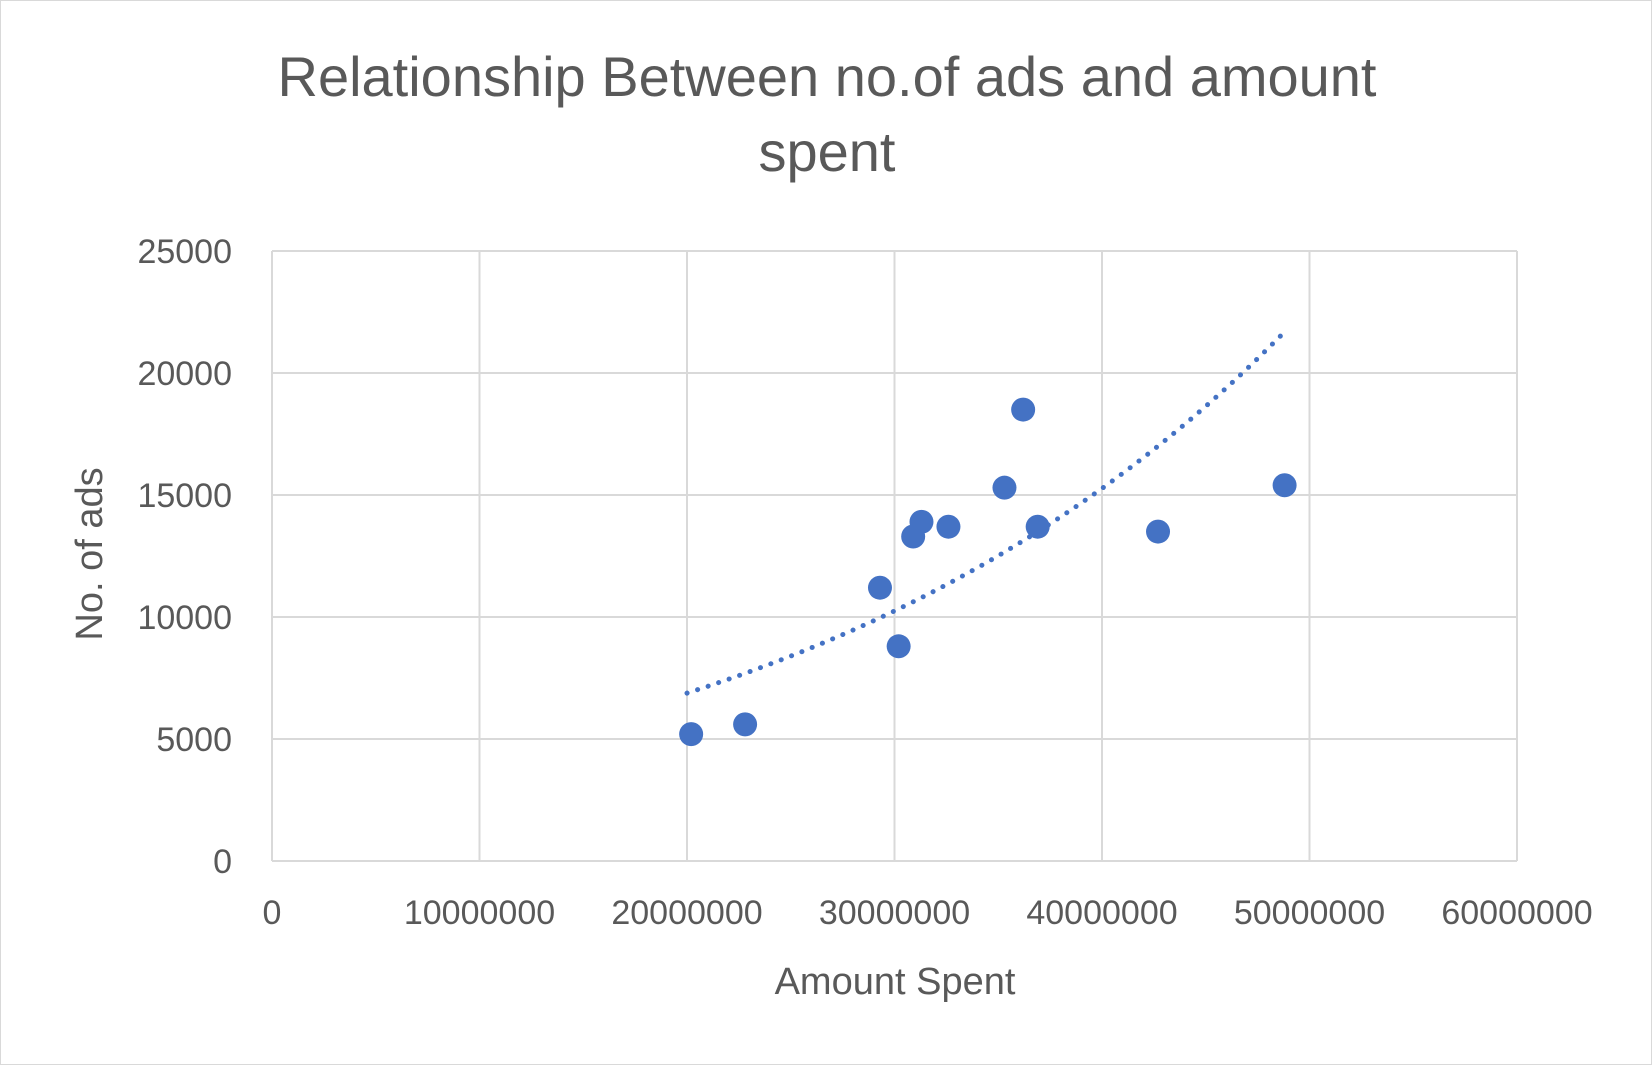  Describe the element at coordinates (894, 913) in the screenshot. I see `x-tick-label: 30000000` at that location.